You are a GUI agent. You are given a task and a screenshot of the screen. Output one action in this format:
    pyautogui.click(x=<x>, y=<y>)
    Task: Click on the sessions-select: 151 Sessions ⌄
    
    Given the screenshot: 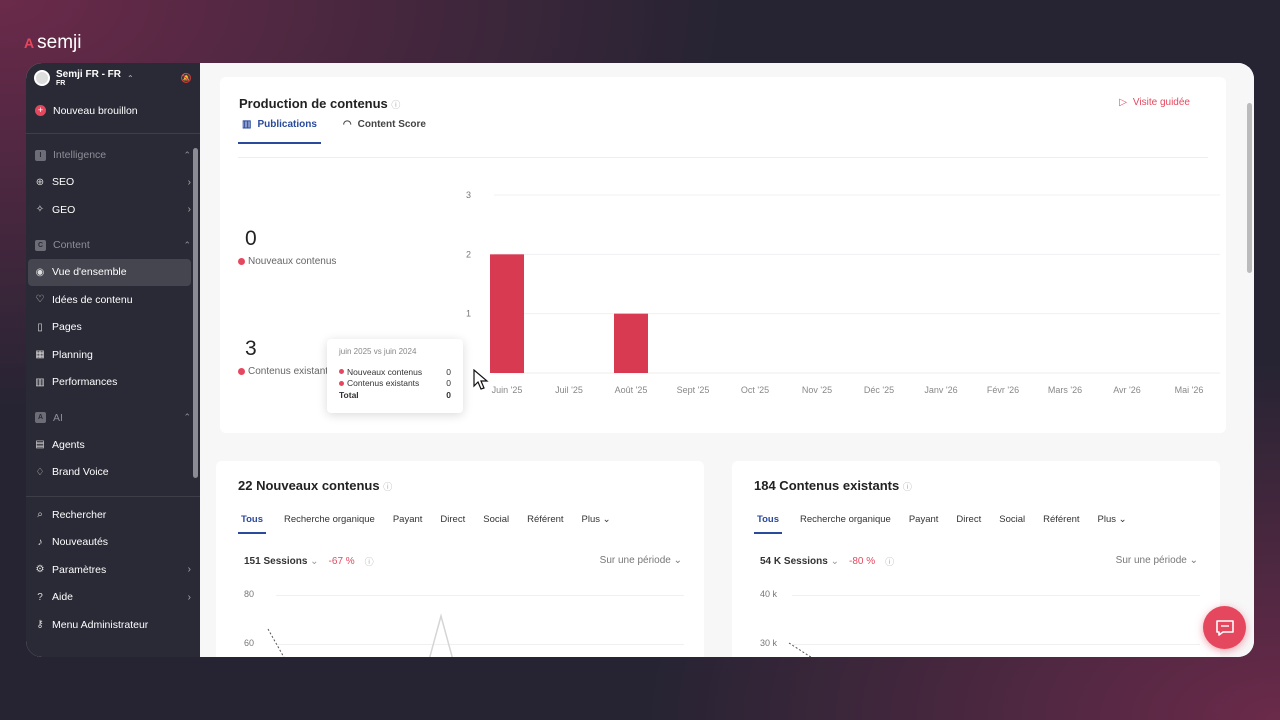 What is the action you would take?
    pyautogui.click(x=281, y=561)
    